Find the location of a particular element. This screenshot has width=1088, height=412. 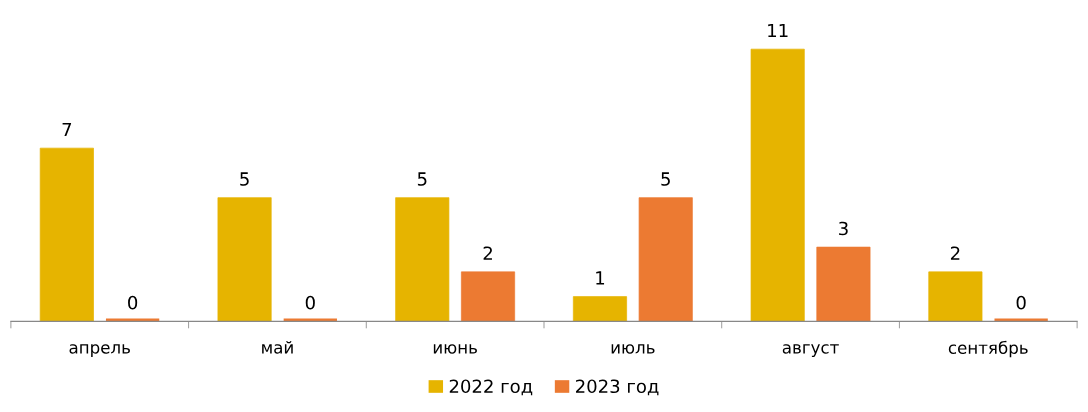

legend-label: 2023 год is located at coordinates (617, 387).